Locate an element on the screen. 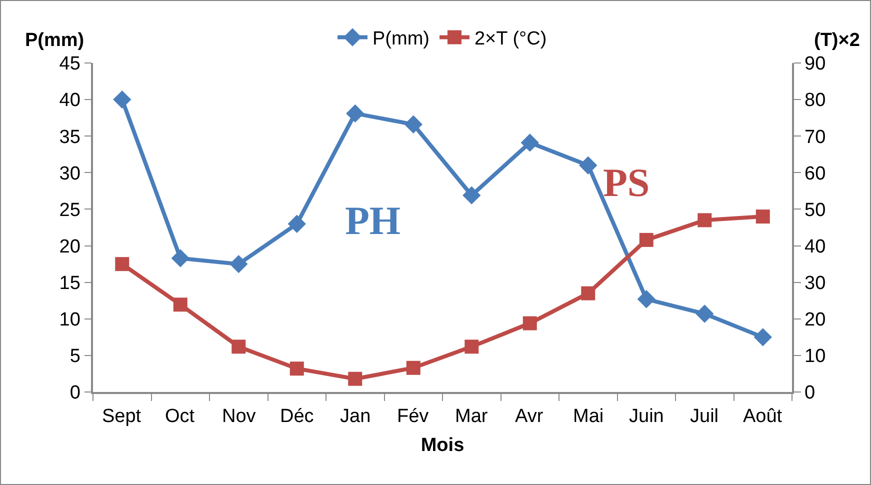 The height and width of the screenshot is (485, 871). y2-tick-label: 50 is located at coordinates (815, 210).